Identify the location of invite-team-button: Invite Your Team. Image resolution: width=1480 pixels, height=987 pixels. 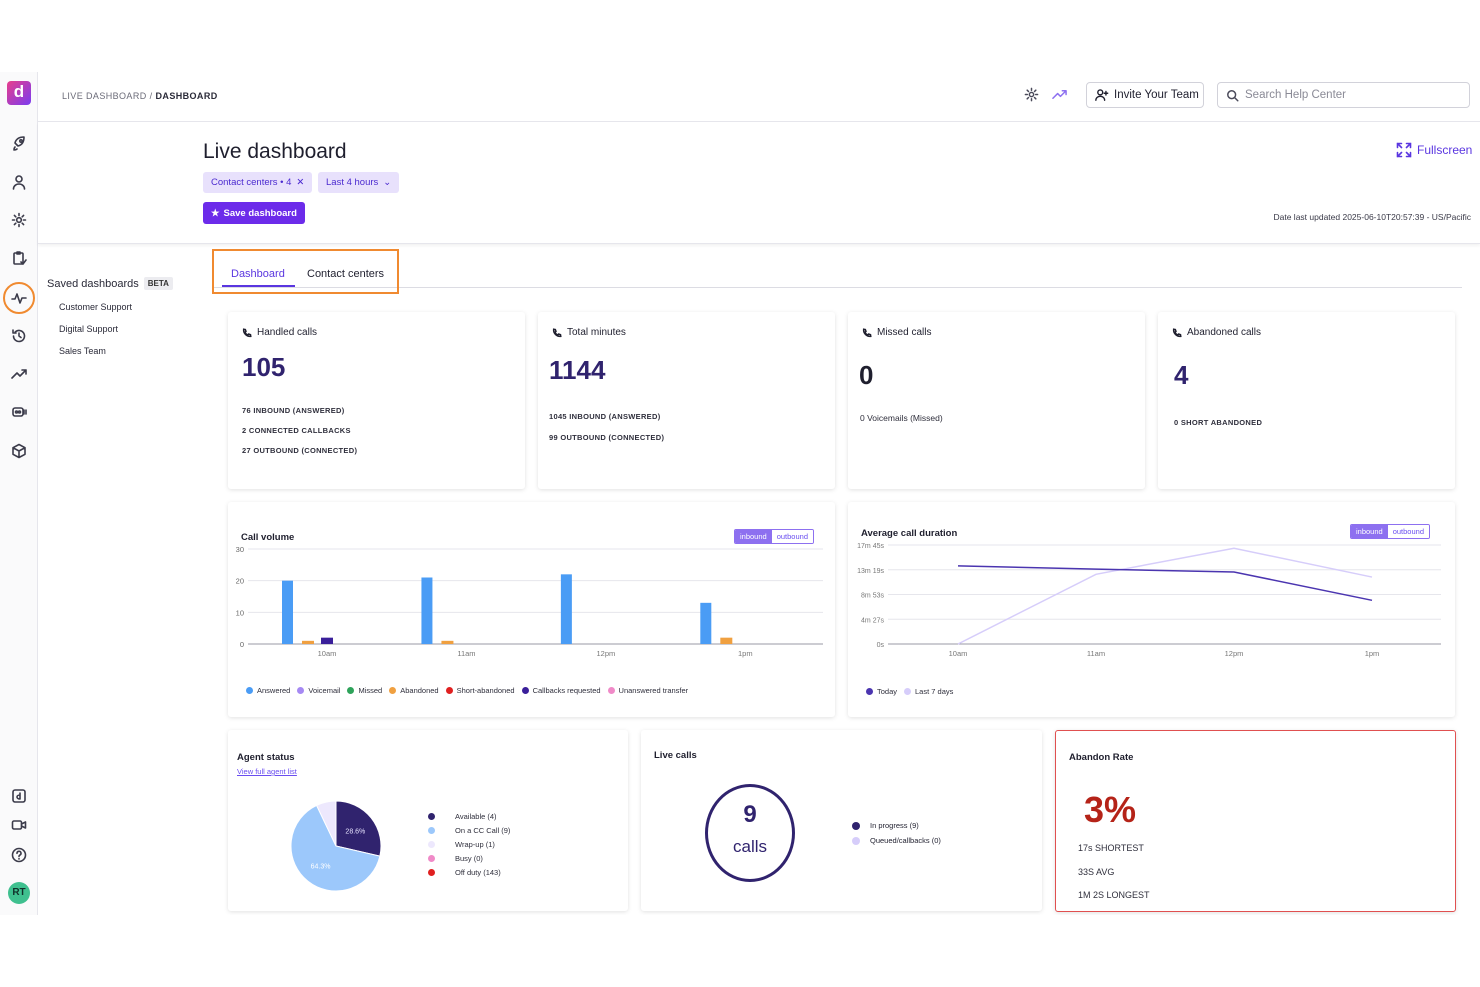
(1145, 95).